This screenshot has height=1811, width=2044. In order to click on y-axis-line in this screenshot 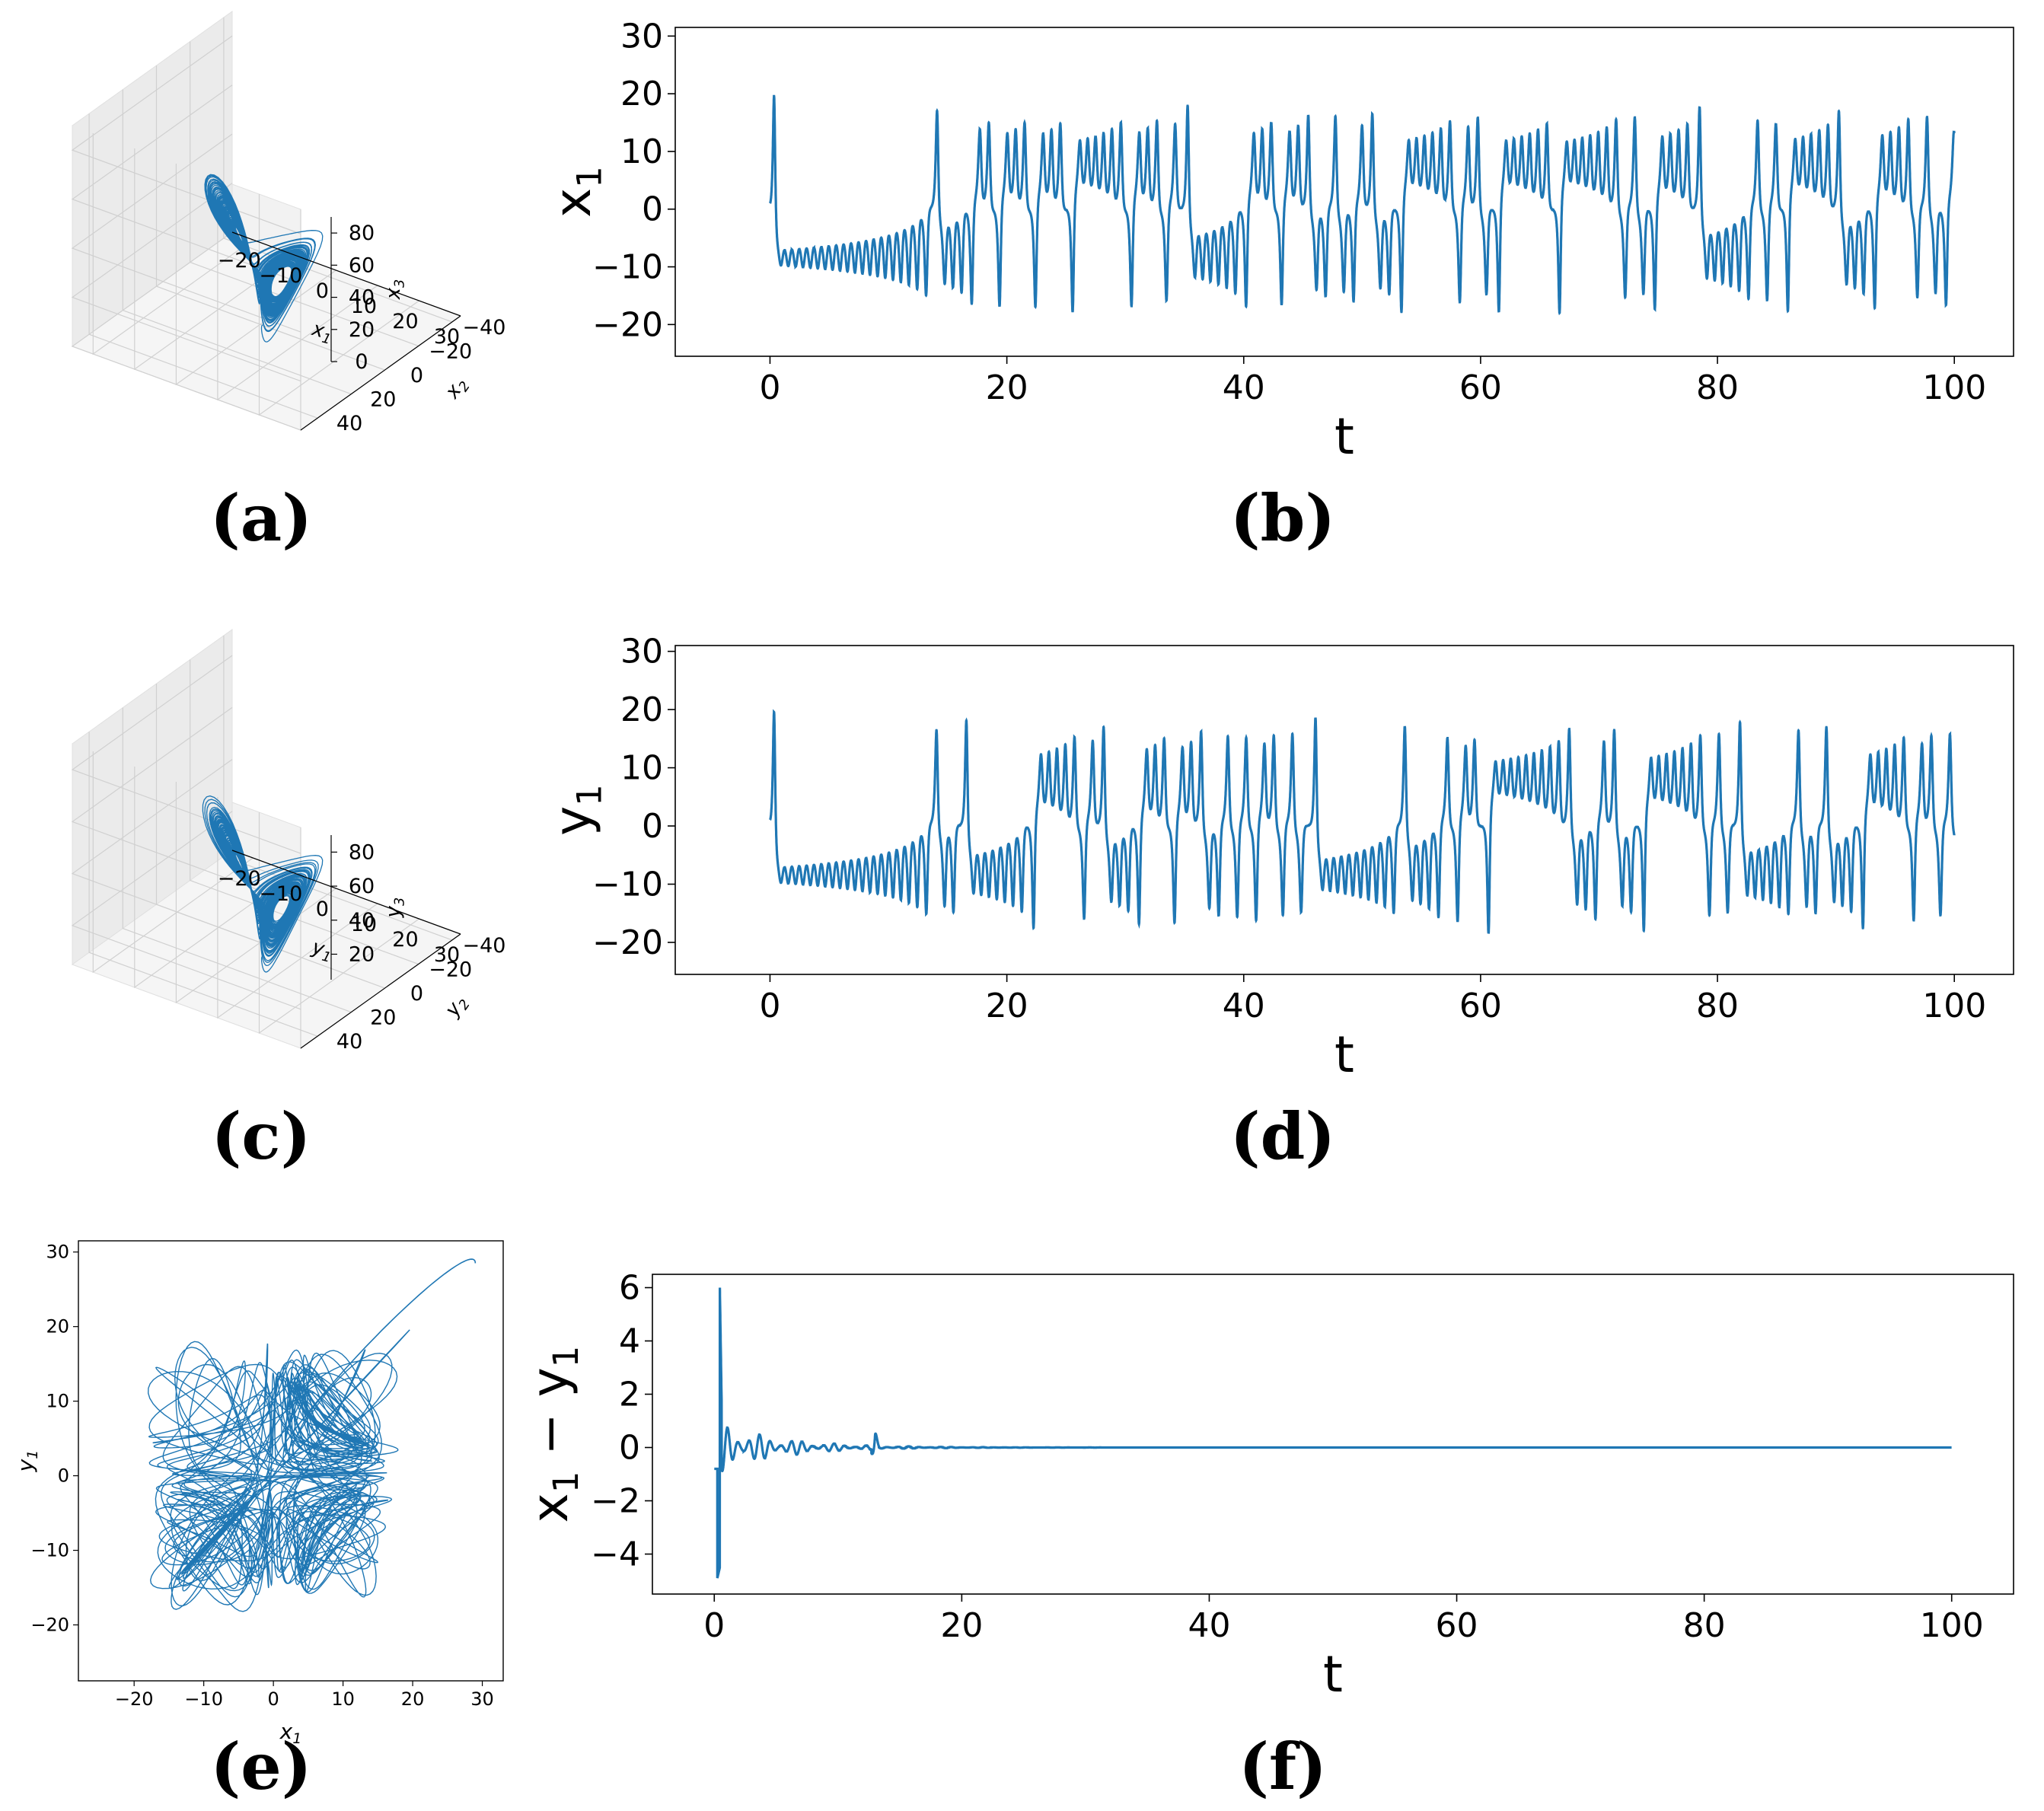, I will do `click(380, 373)`.